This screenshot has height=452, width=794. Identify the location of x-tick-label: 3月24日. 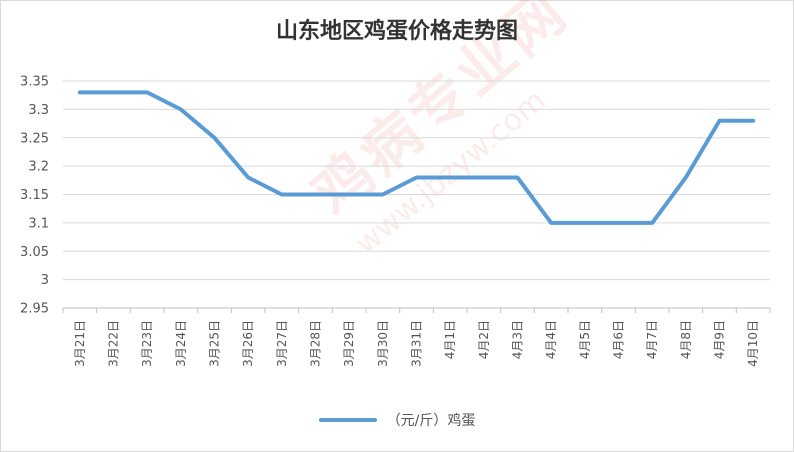
(181, 343).